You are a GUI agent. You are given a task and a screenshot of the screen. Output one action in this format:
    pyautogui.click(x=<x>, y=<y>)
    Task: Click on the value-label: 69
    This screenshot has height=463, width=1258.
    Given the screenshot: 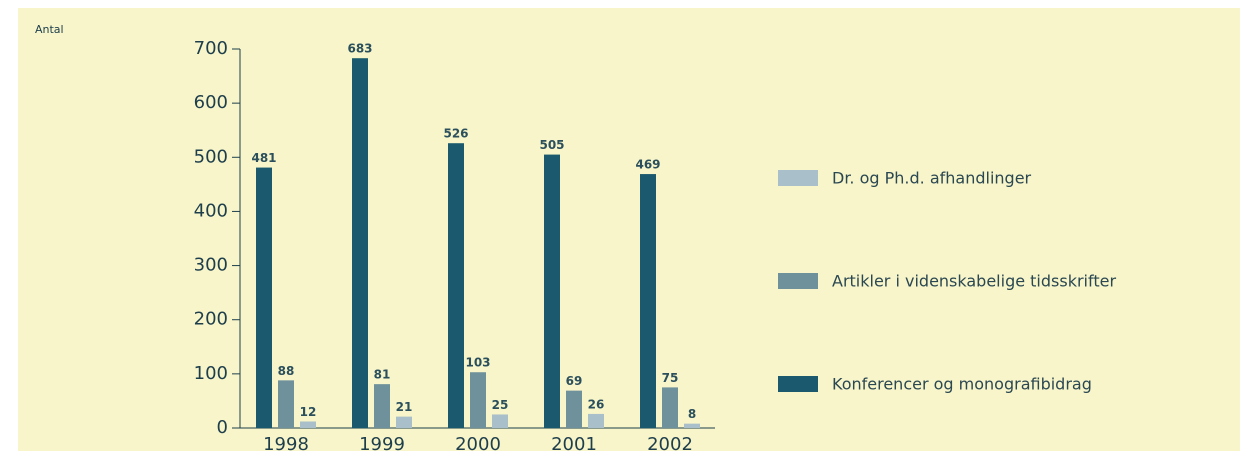 What is the action you would take?
    pyautogui.click(x=574, y=381)
    